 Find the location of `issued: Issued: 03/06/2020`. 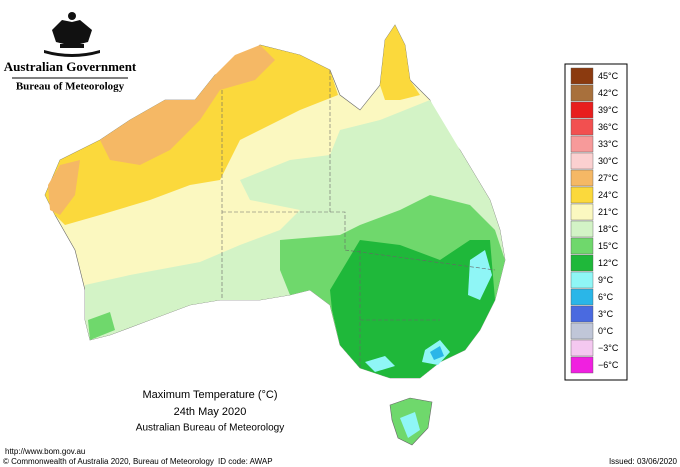

issued: Issued: 03/06/2020 is located at coordinates (643, 461).